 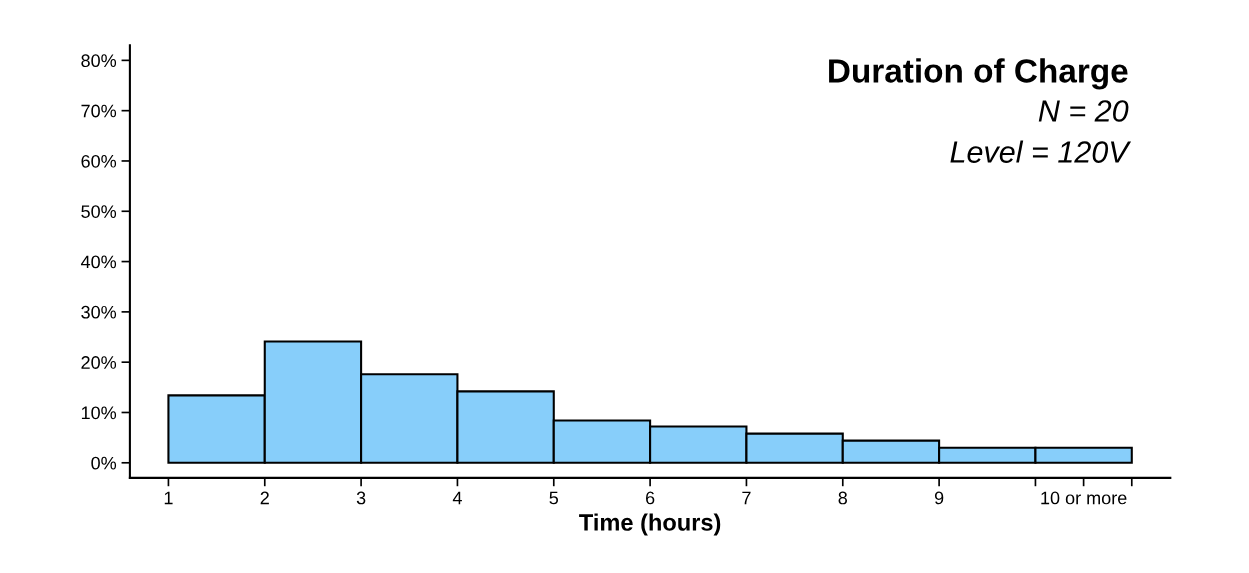 What do you see at coordinates (978, 74) in the screenshot?
I see `chart-title: Duration of Charge` at bounding box center [978, 74].